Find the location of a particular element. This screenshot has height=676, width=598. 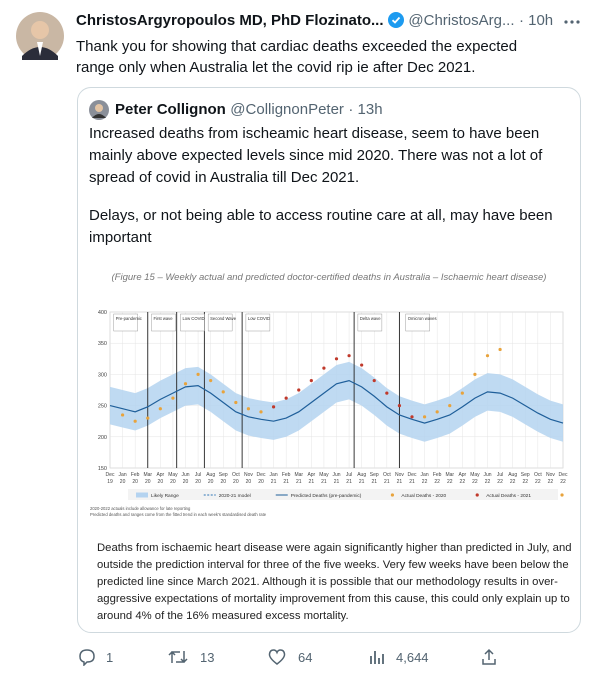

x-tick-label: Apr is located at coordinates (160, 475).